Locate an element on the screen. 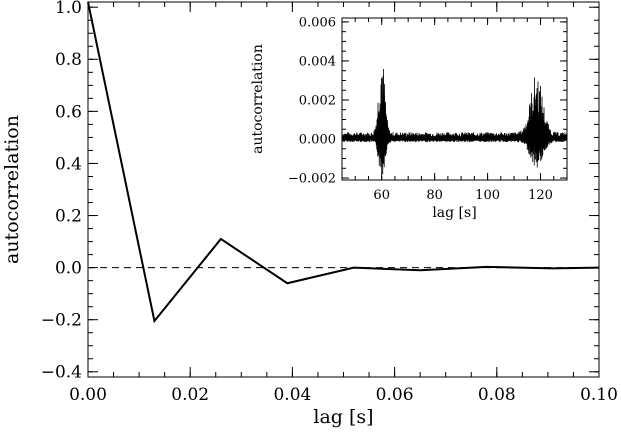 The image size is (621, 436). inset-x-tick-label: 60 is located at coordinates (381, 195).